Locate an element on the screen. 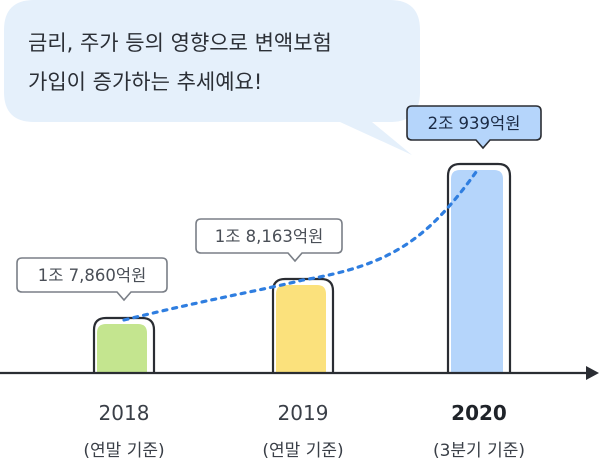 The image size is (600, 464). value-label-text-2019: 1조 8,163억원 is located at coordinates (269, 236).